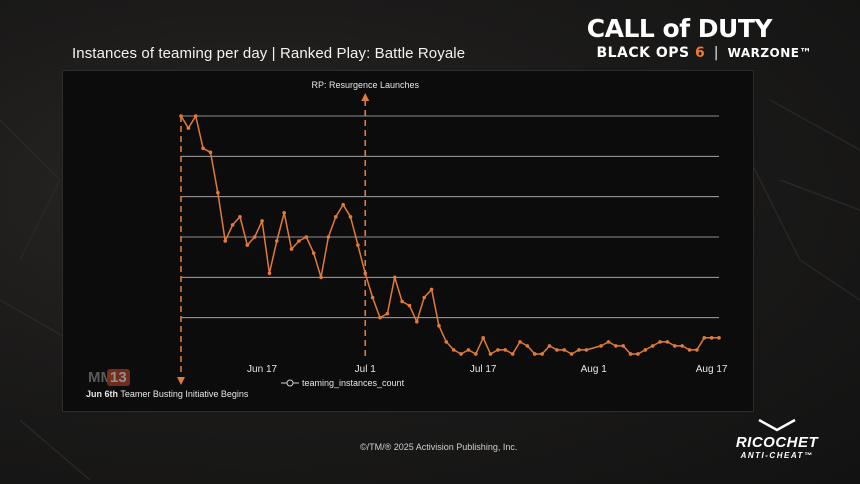 Image resolution: width=860 pixels, height=484 pixels. Describe the element at coordinates (700, 53) in the screenshot. I see `logo-six: 6` at that location.